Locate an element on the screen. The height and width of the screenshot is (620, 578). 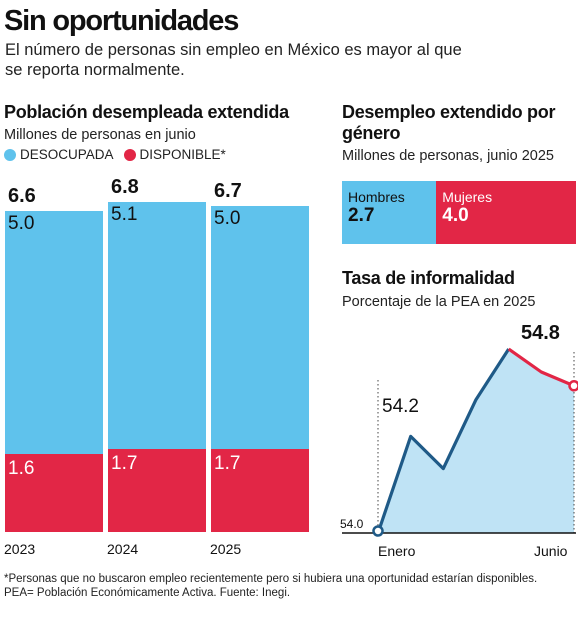
gender-value-hombres: 2.7 is located at coordinates (361, 215).